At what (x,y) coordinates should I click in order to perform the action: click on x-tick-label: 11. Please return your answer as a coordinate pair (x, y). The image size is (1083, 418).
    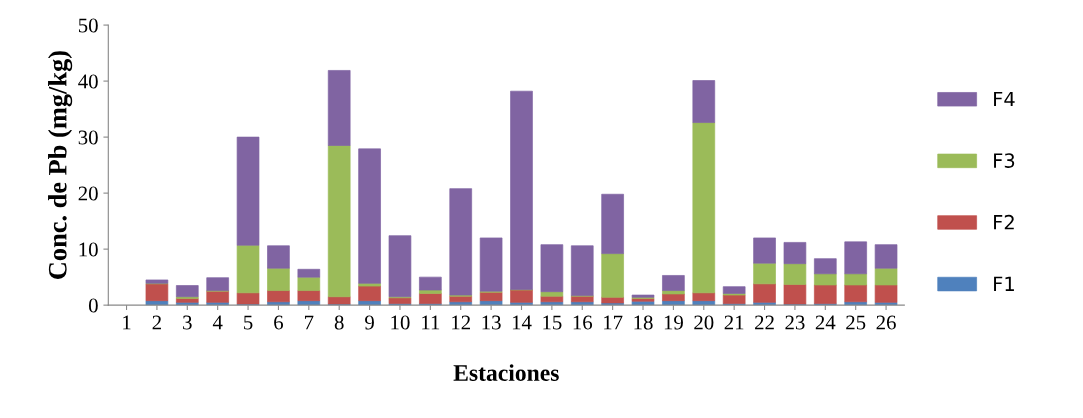
    Looking at the image, I should click on (431, 322).